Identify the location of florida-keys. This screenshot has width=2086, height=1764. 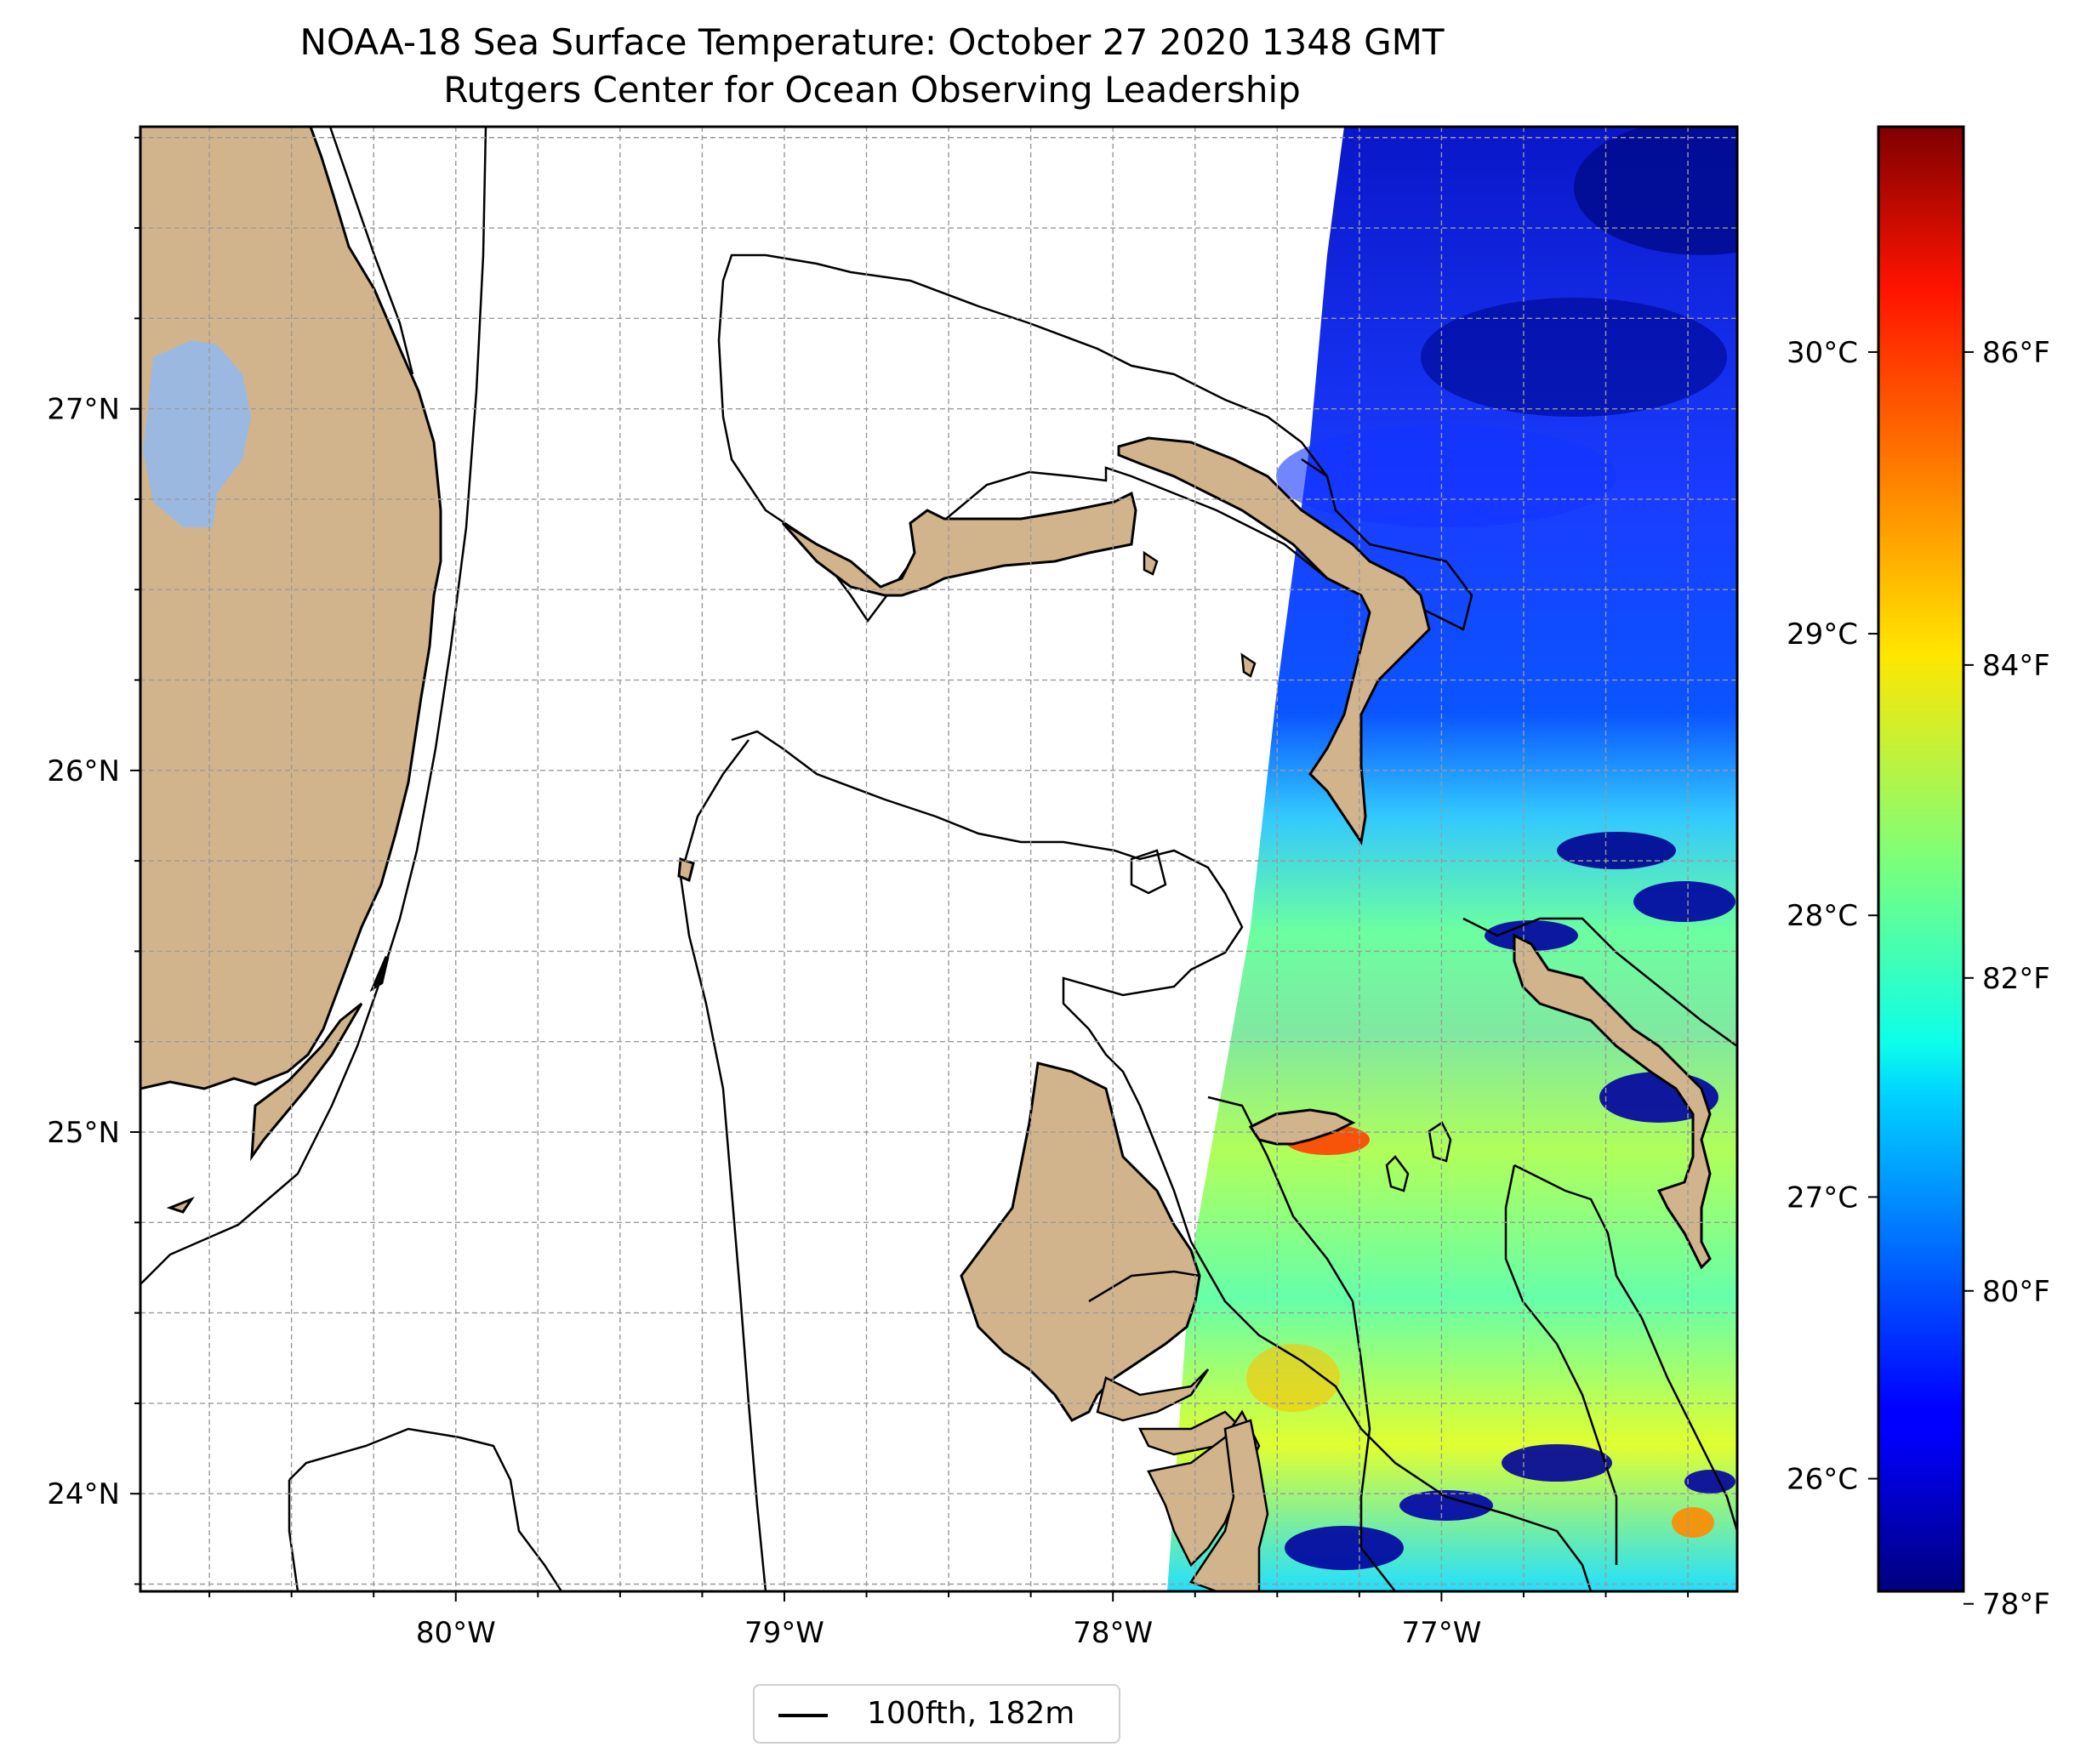
(307, 1082).